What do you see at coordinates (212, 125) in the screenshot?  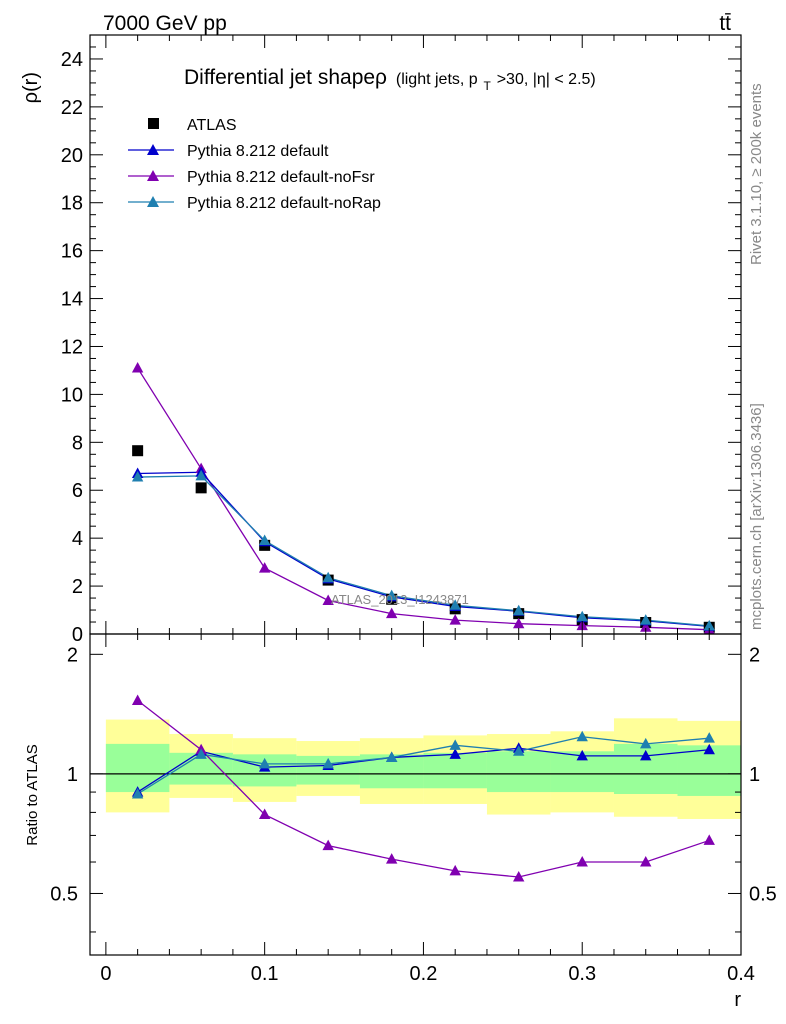 I see `legend-label-atlas: ATLAS` at bounding box center [212, 125].